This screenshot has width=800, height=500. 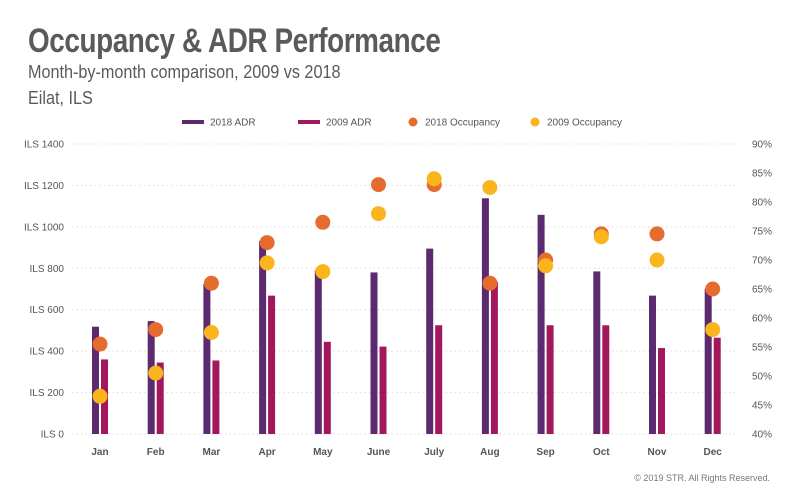 What do you see at coordinates (762, 319) in the screenshot?
I see `right-tick-label: 60%` at bounding box center [762, 319].